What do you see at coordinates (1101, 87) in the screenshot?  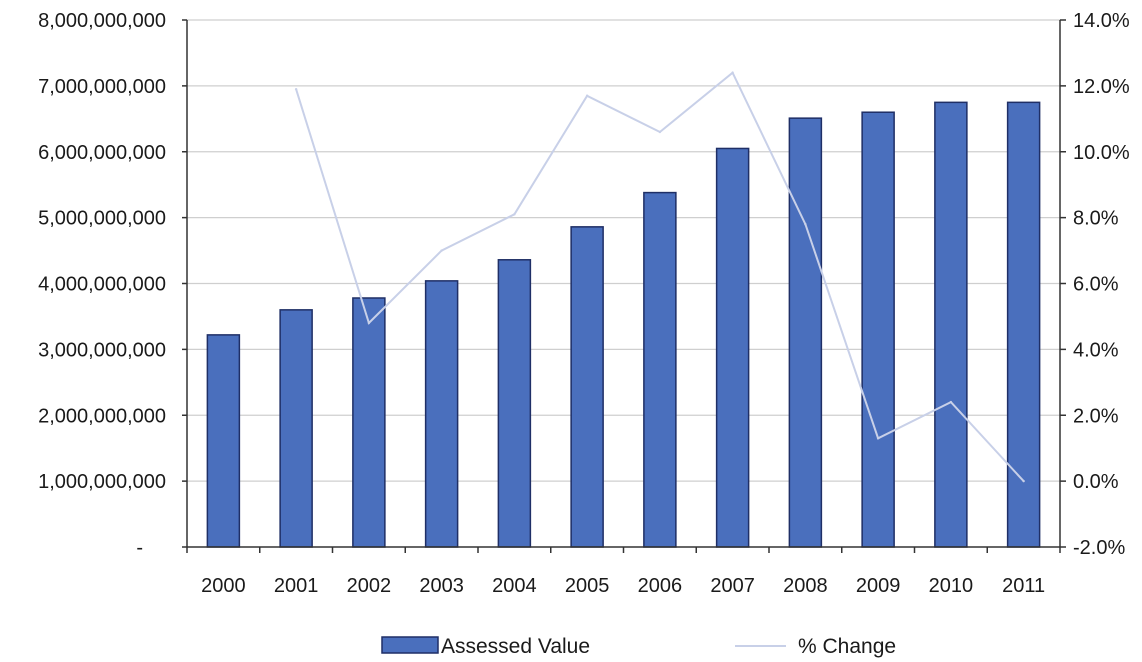 I see `right-tick-label: 12.0%` at bounding box center [1101, 87].